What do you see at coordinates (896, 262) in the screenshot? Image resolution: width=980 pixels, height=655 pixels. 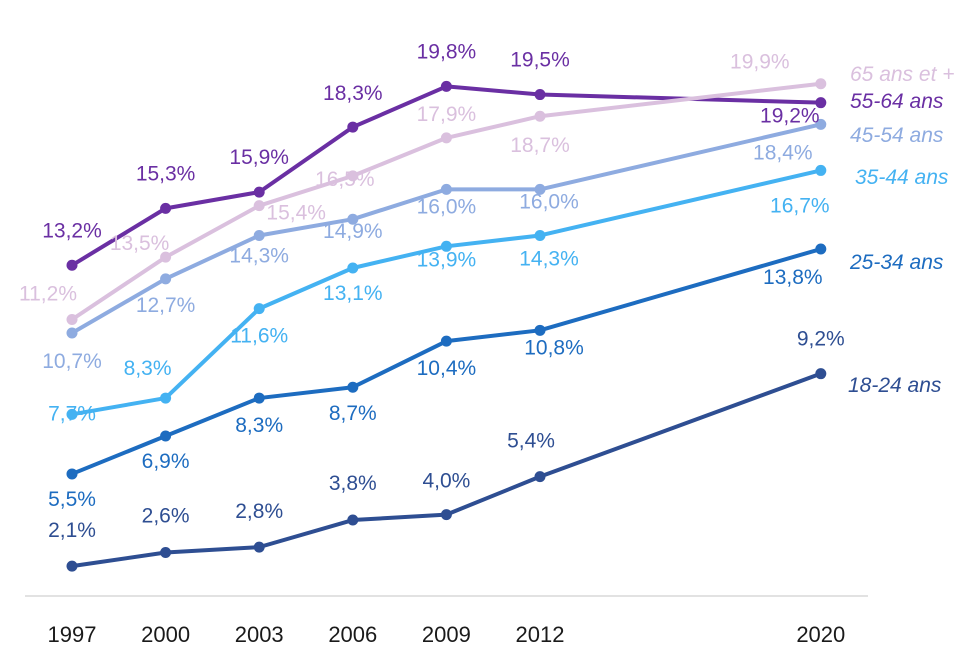 I see `legend-label: 25-34 ans` at bounding box center [896, 262].